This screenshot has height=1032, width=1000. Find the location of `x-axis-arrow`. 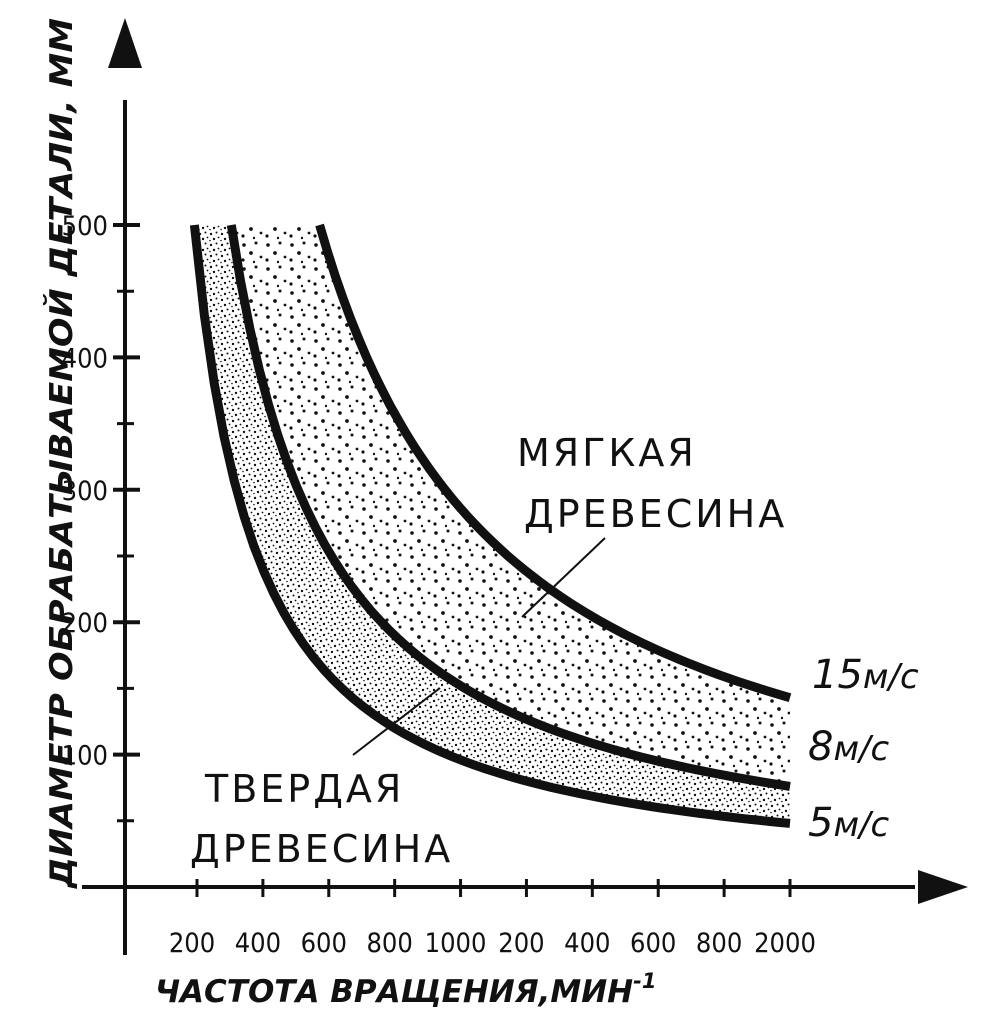

x-axis-arrow is located at coordinates (943, 887).